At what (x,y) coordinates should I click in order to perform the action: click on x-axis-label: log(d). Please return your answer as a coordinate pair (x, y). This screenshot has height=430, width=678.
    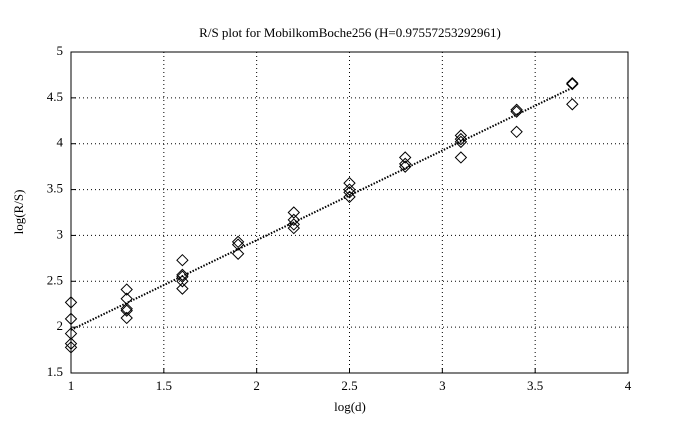
    Looking at the image, I should click on (350, 406).